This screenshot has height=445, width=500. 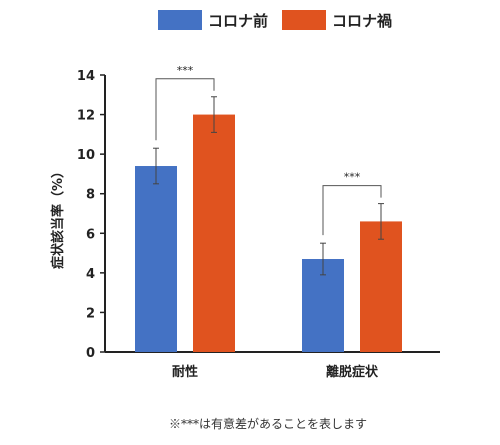 I want to click on legend: コロナ前 コロナ禍, so click(x=275, y=20).